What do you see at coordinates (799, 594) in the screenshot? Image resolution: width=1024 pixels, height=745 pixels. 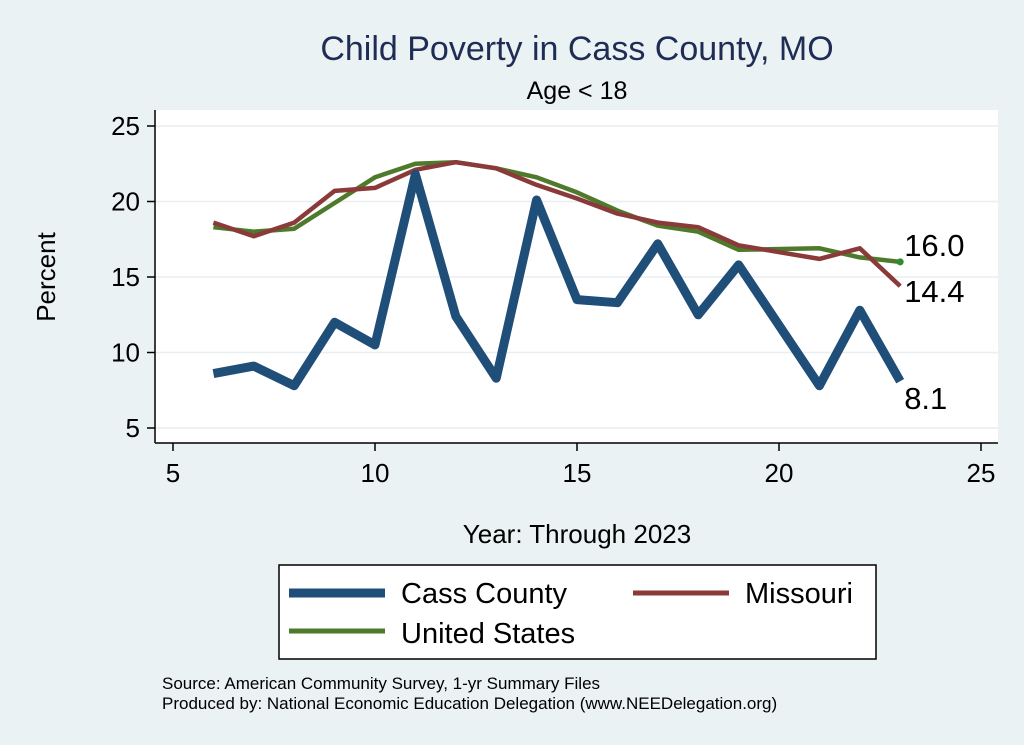 I see `legend-label-missouri: Missouri` at bounding box center [799, 594].